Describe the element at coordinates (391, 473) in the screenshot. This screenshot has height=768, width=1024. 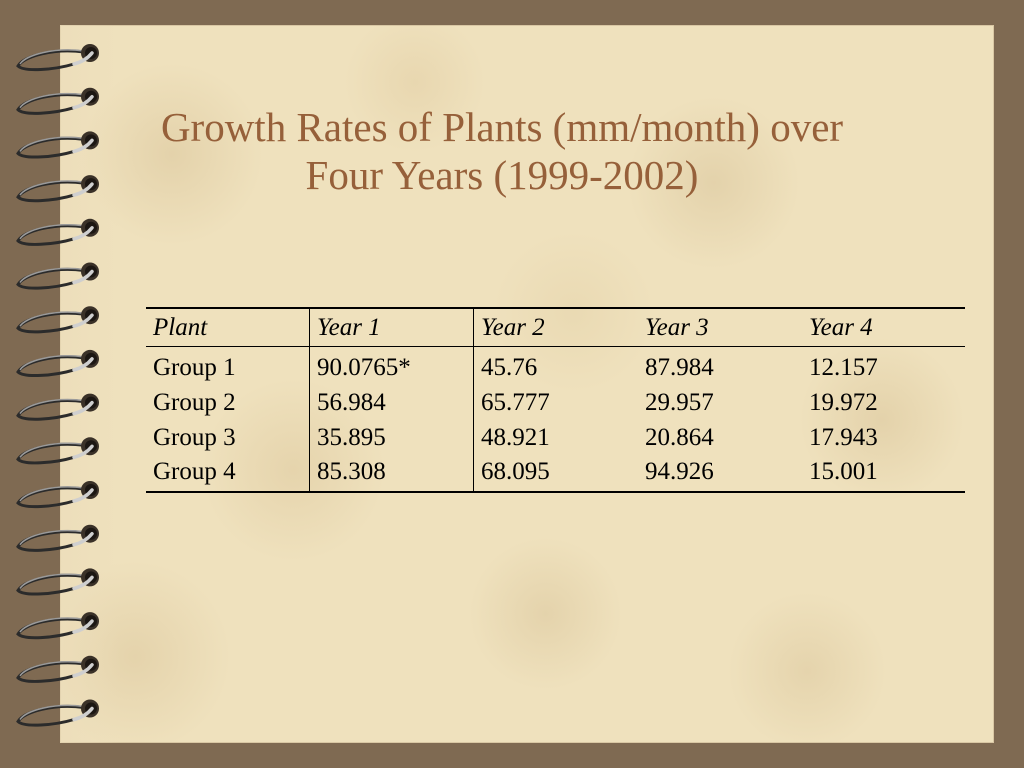
I see `table-cell: 85.308` at that location.